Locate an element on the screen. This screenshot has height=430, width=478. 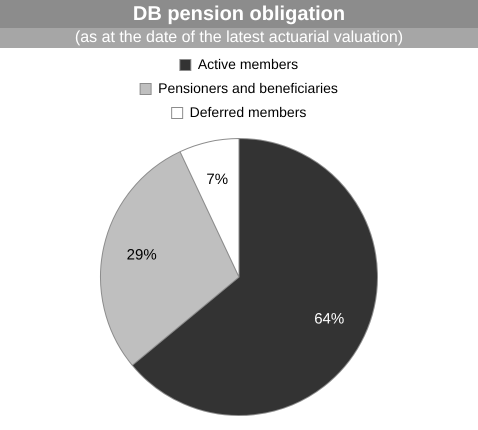
legend-label: Pensioners and beneficiaries is located at coordinates (248, 88).